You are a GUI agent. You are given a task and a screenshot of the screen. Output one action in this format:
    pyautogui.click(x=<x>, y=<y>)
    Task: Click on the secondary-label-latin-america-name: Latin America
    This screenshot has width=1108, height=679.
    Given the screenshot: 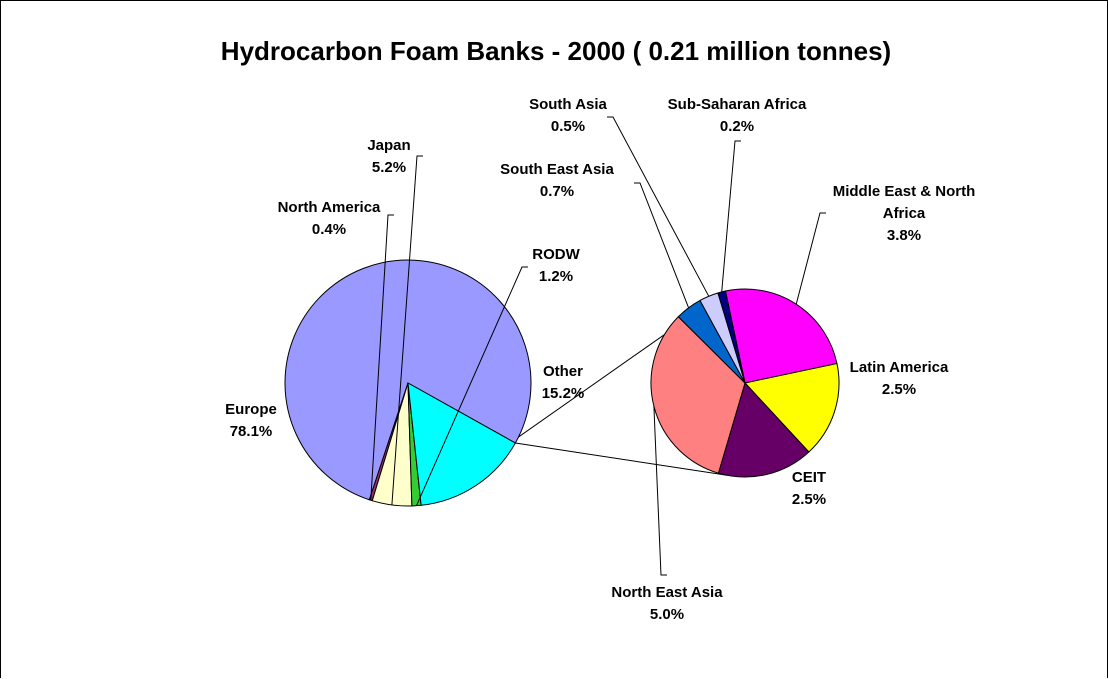 What is the action you would take?
    pyautogui.click(x=899, y=367)
    